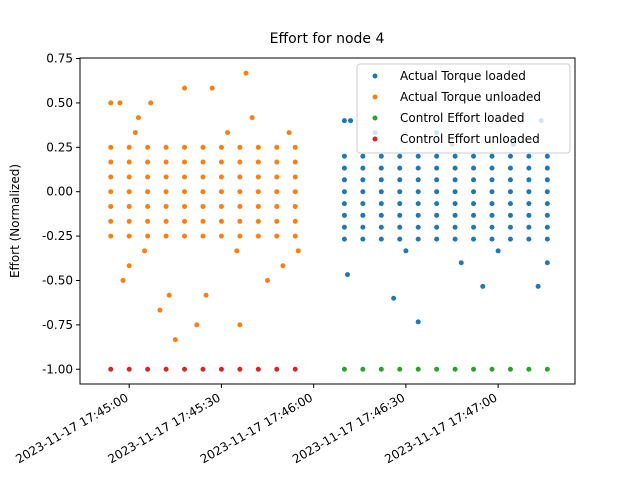  What do you see at coordinates (59, 59) in the screenshot?
I see `y-tick-label: 0.75` at bounding box center [59, 59].